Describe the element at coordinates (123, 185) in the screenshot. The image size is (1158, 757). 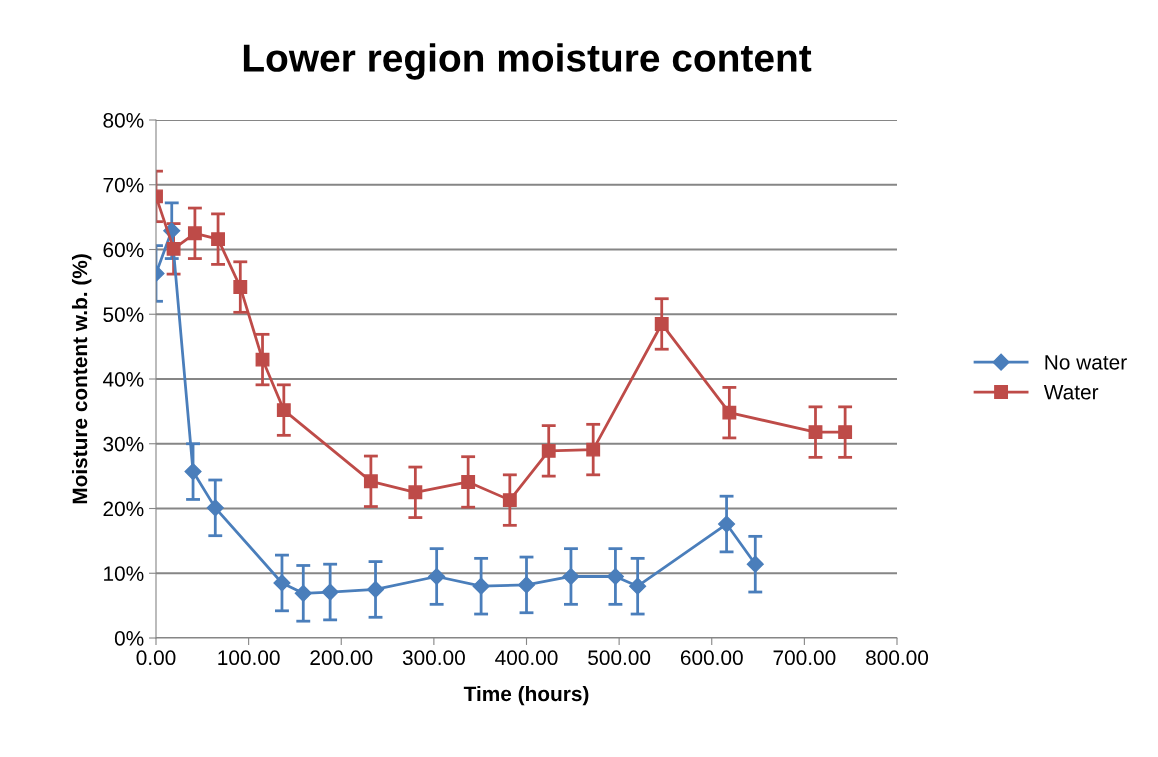
I see `y-tick-label: 70%` at that location.